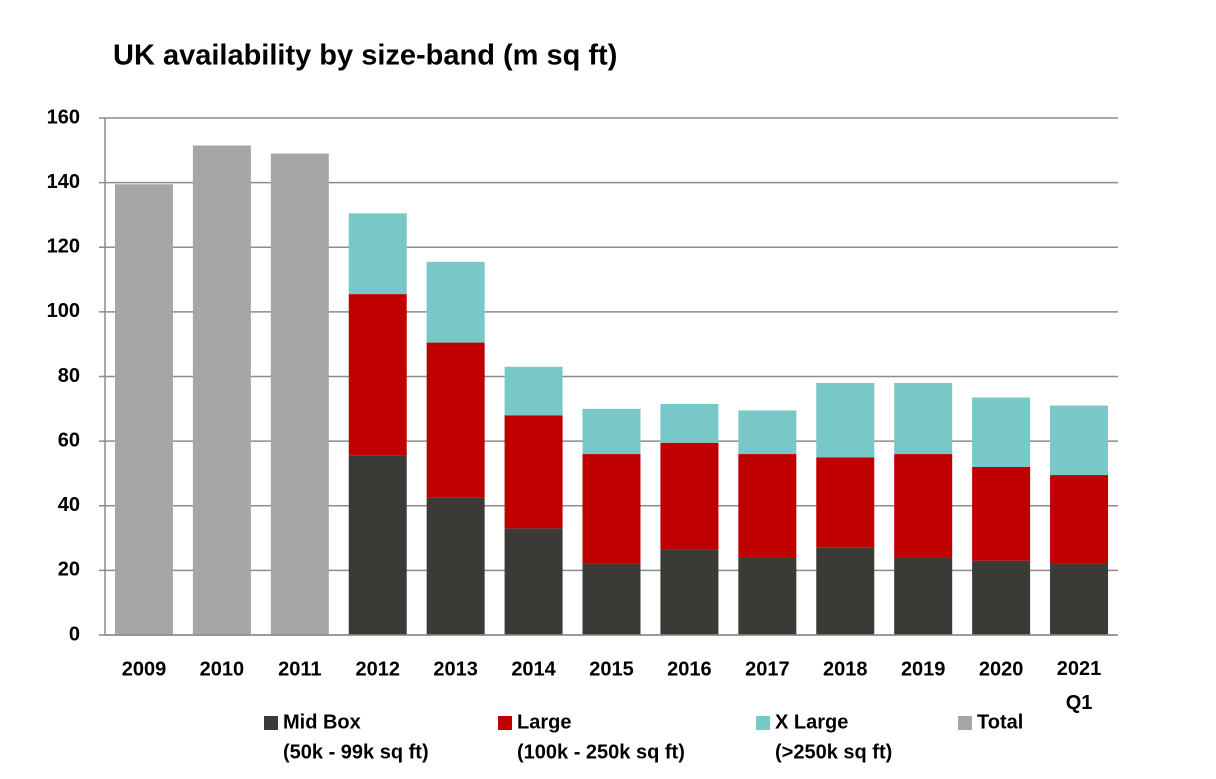 This screenshot has height=779, width=1216. What do you see at coordinates (144, 669) in the screenshot?
I see `x-tick-label: 2009` at bounding box center [144, 669].